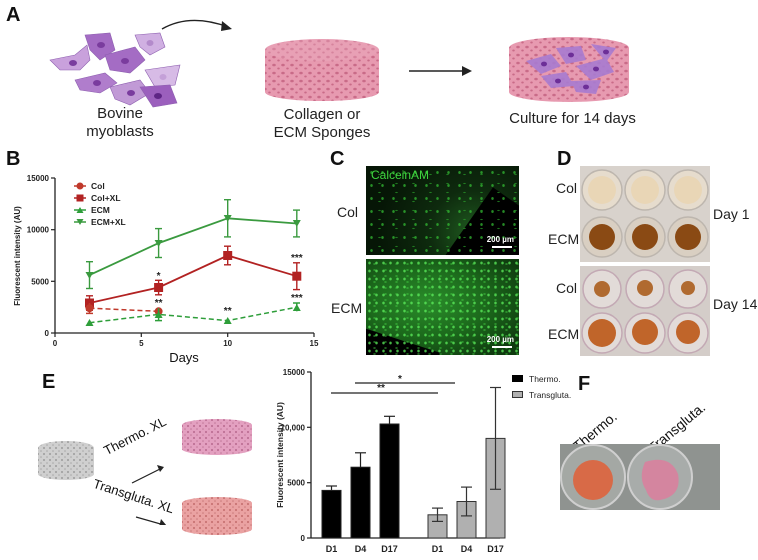 This screenshot has width=758, height=560. Describe the element at coordinates (217, 437) in the screenshot. I see `thermo-crosslinked-sponge-illustration` at that location.